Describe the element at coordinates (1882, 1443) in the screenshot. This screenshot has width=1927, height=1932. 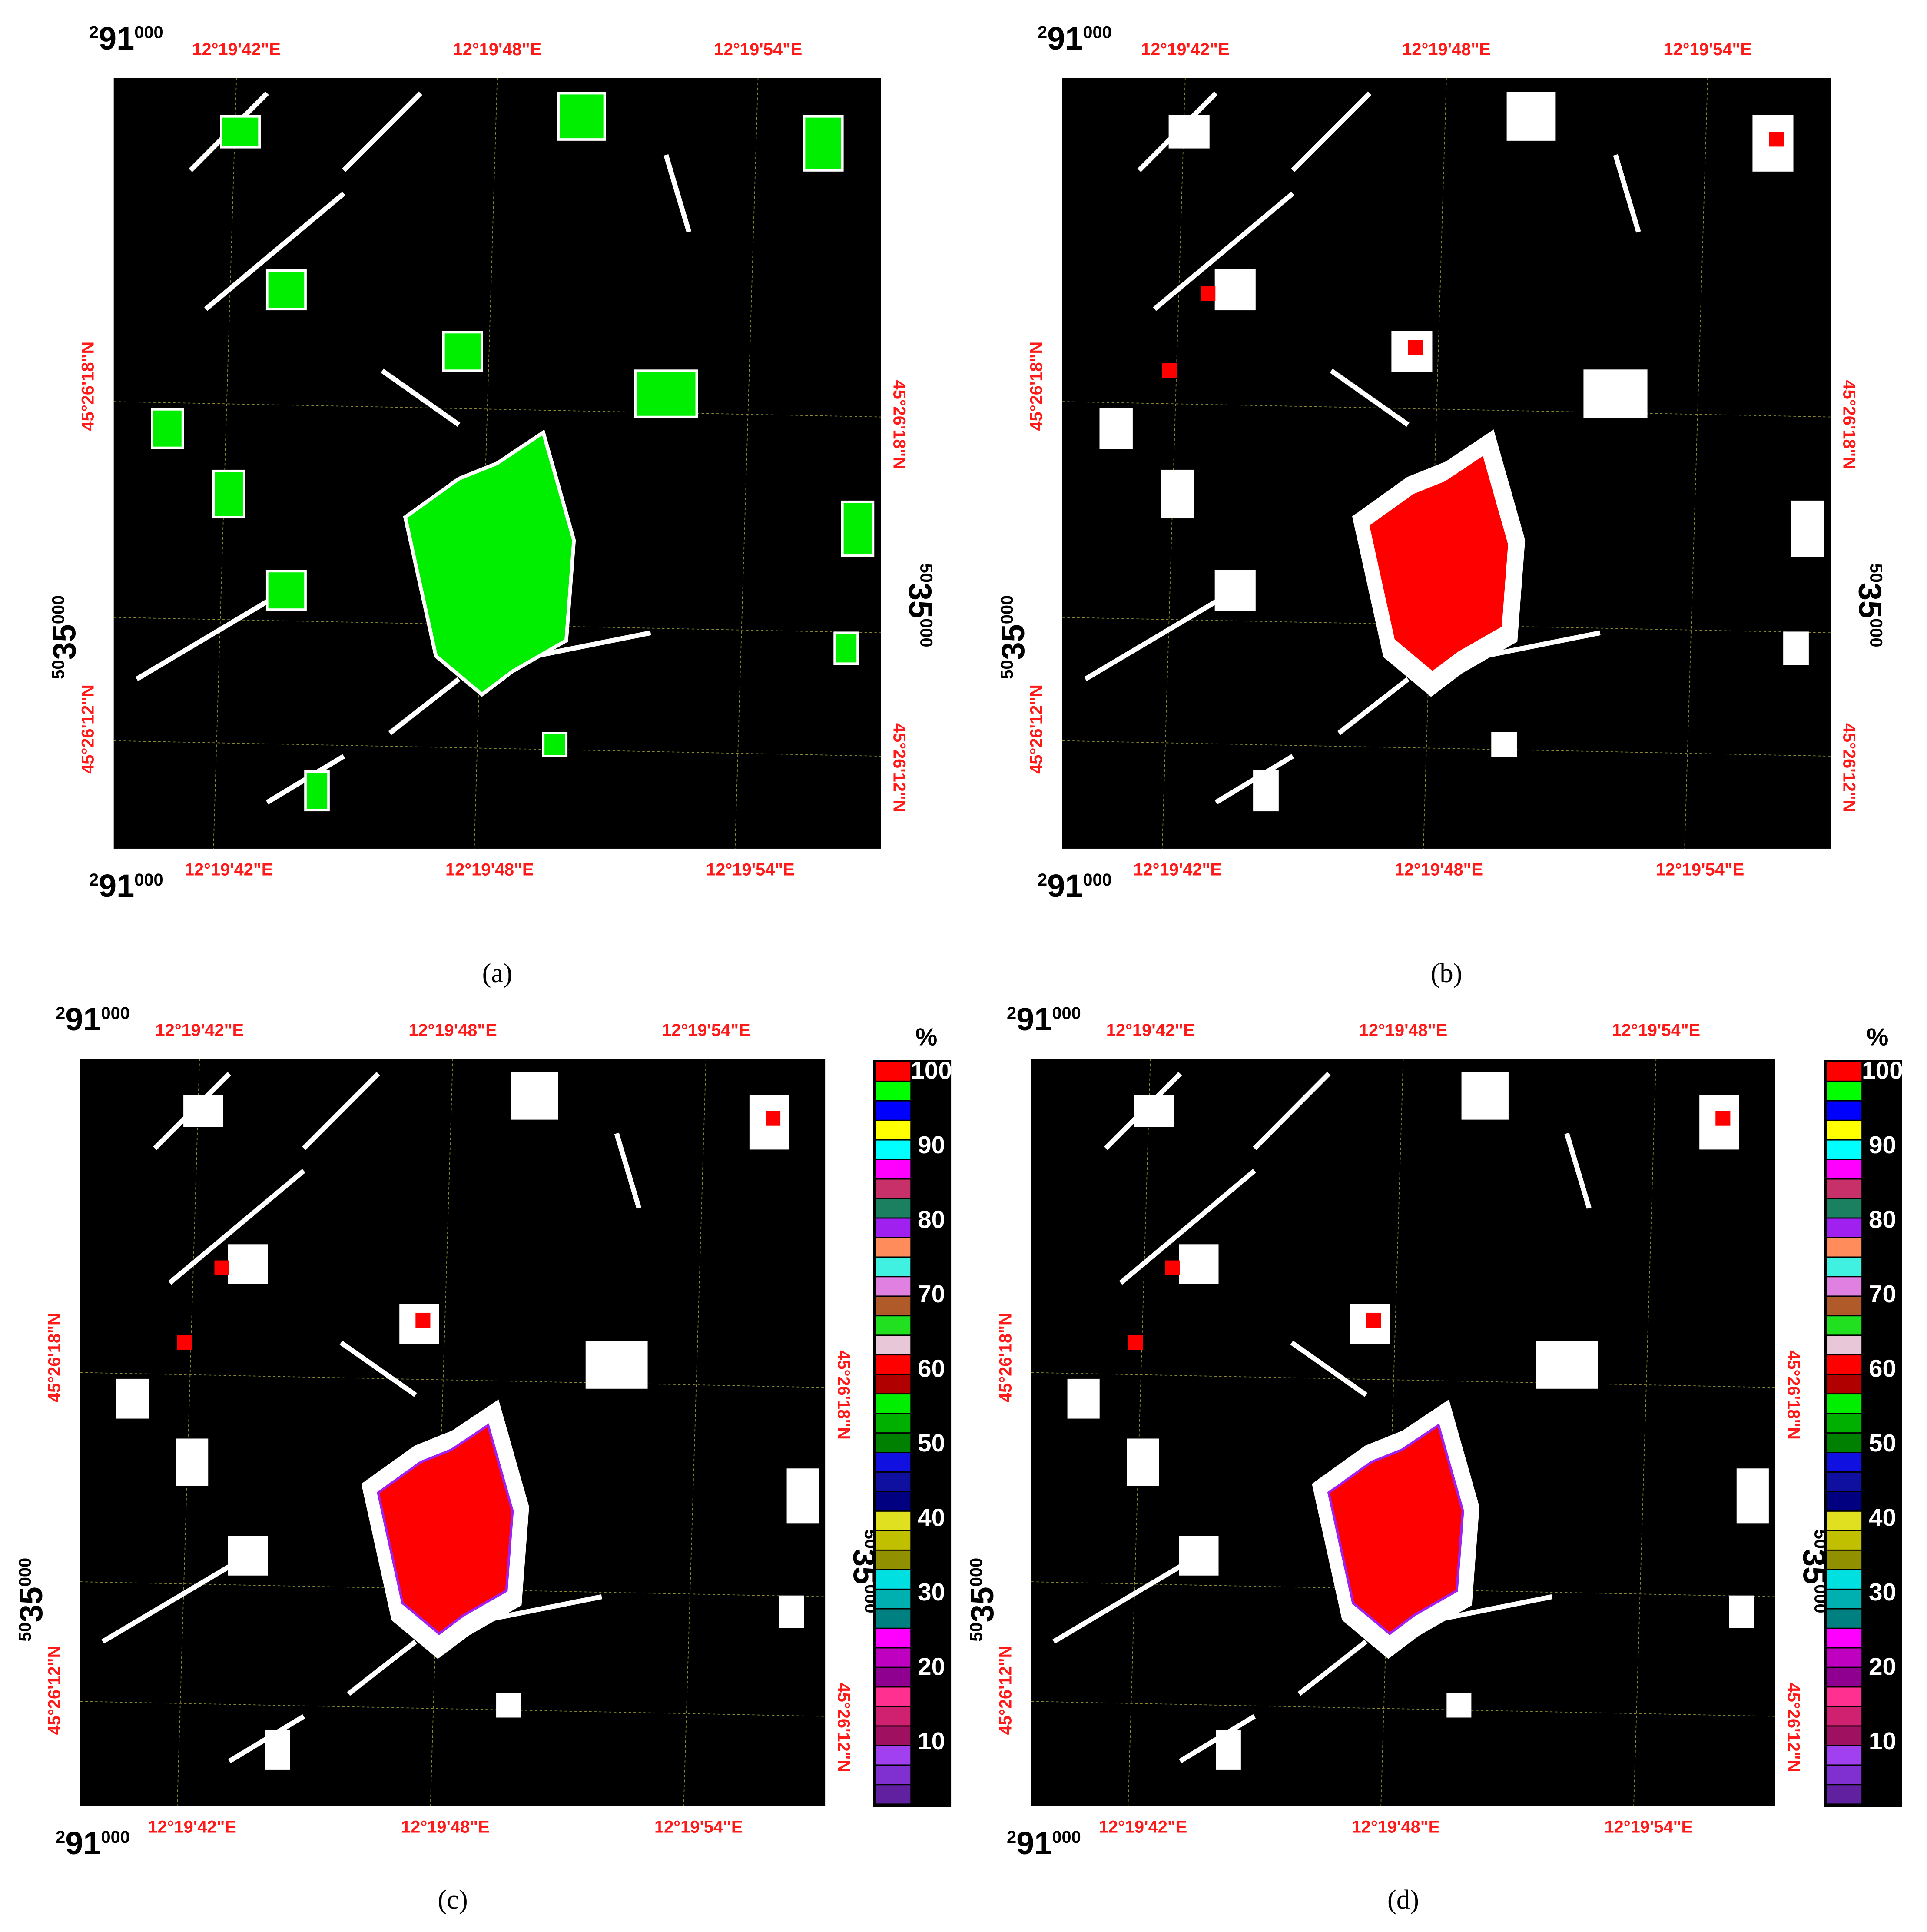
I see `legend-label: 50` at that location.